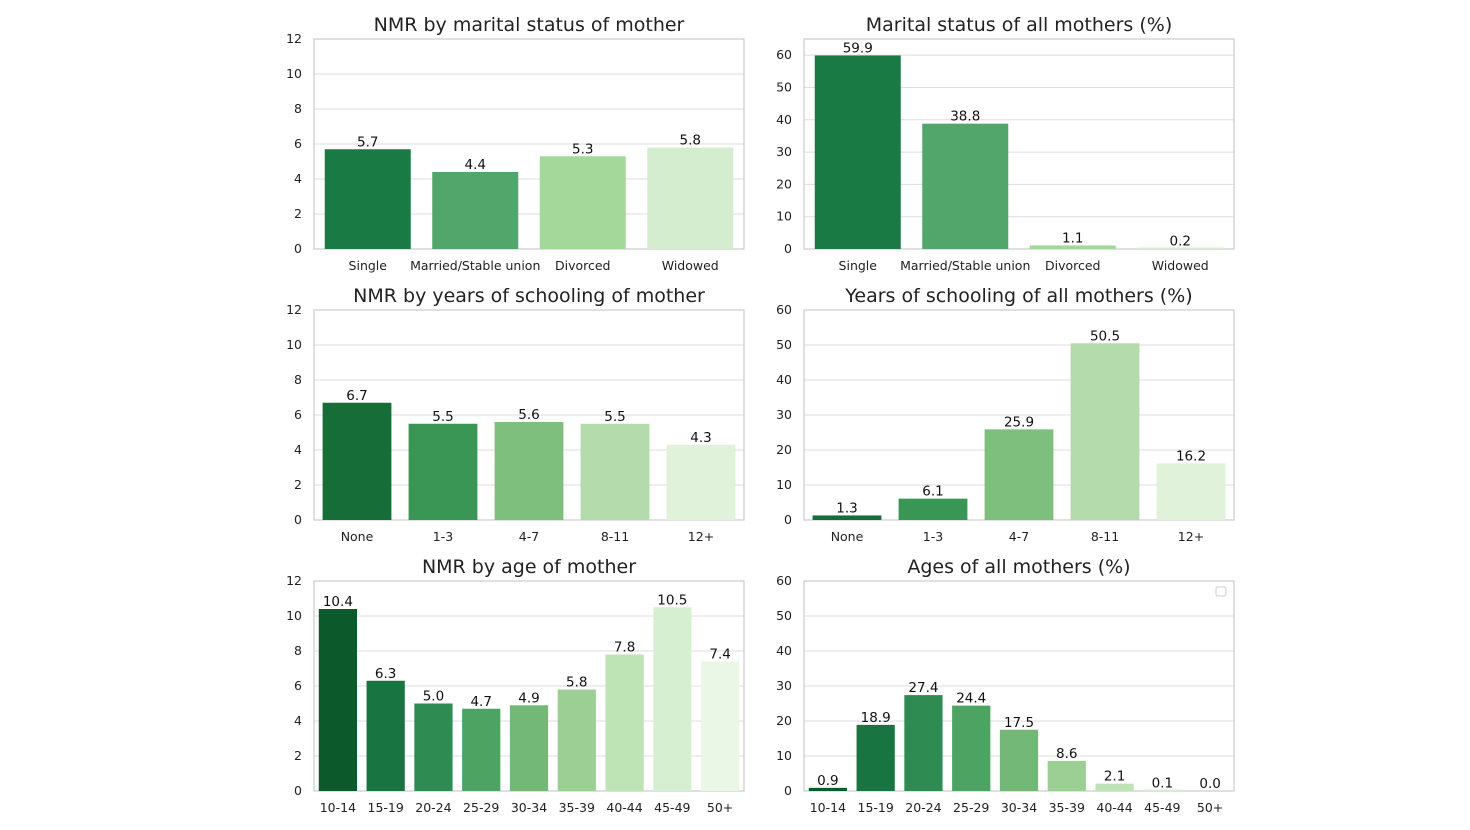 The height and width of the screenshot is (830, 1470). What do you see at coordinates (1019, 25) in the screenshot?
I see `chart-title: Marital status of all mothers (%)` at bounding box center [1019, 25].